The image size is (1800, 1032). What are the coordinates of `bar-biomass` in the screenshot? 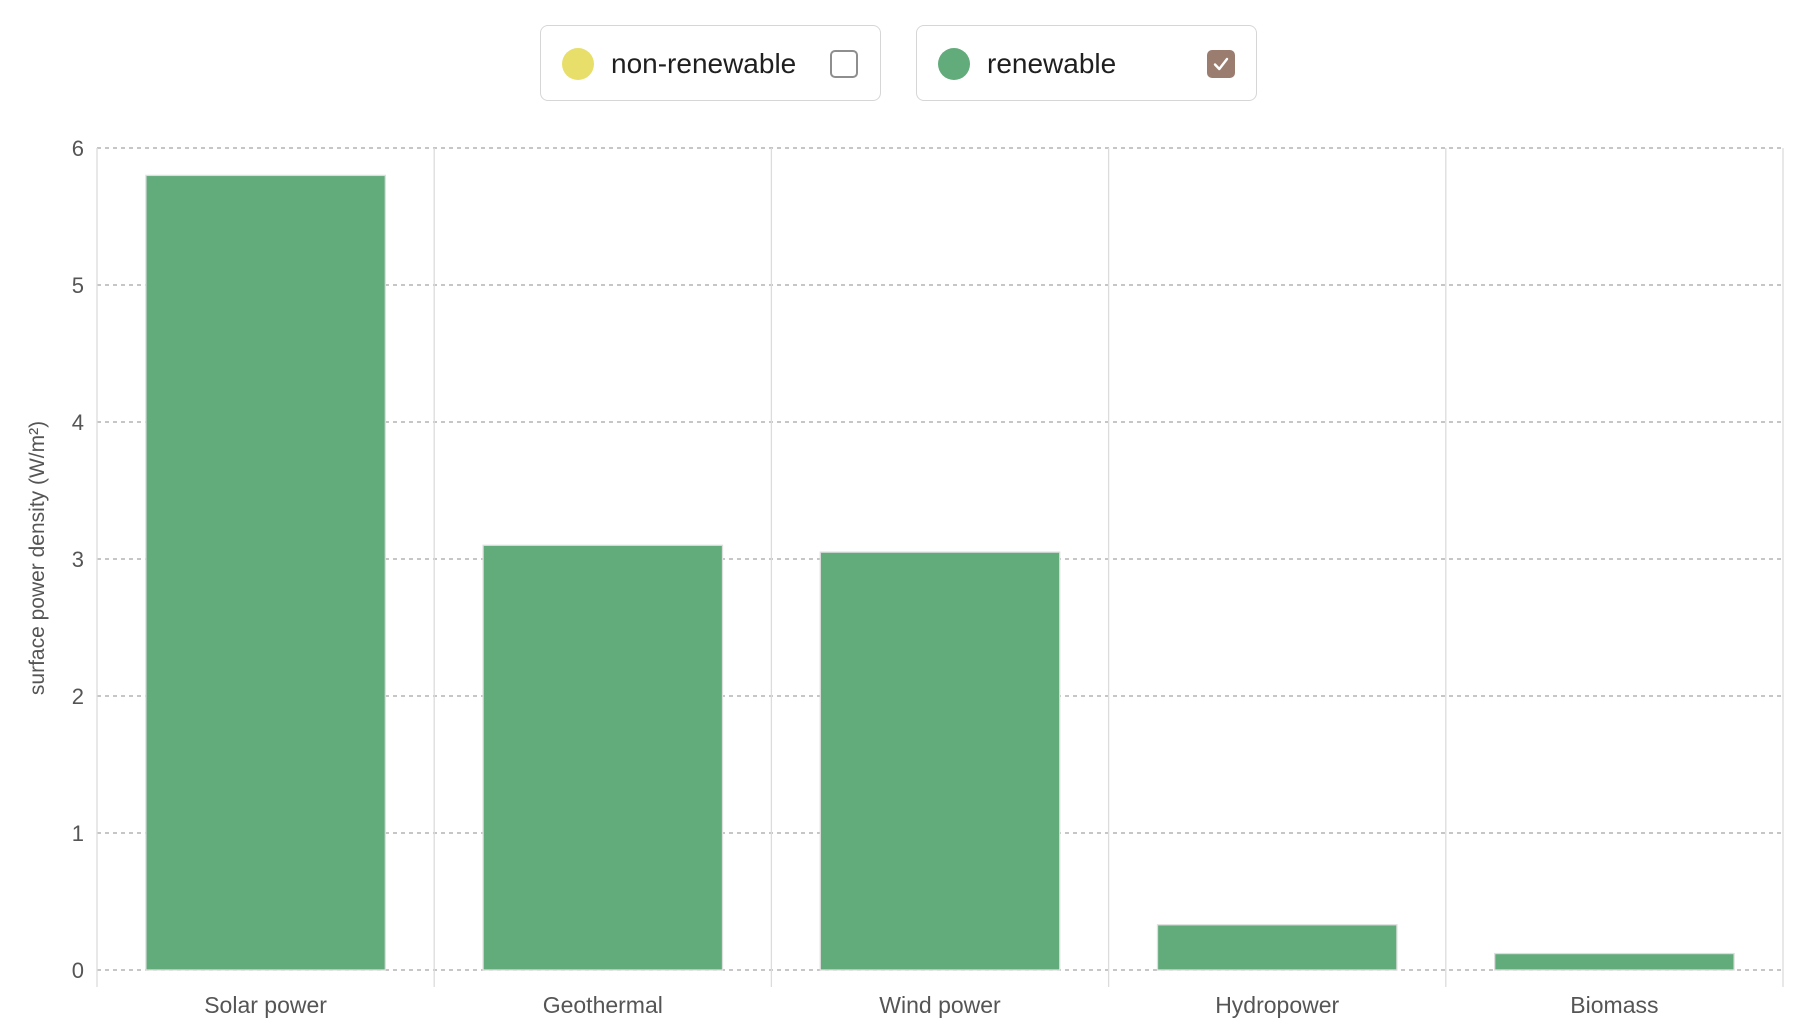 It's located at (1614, 961).